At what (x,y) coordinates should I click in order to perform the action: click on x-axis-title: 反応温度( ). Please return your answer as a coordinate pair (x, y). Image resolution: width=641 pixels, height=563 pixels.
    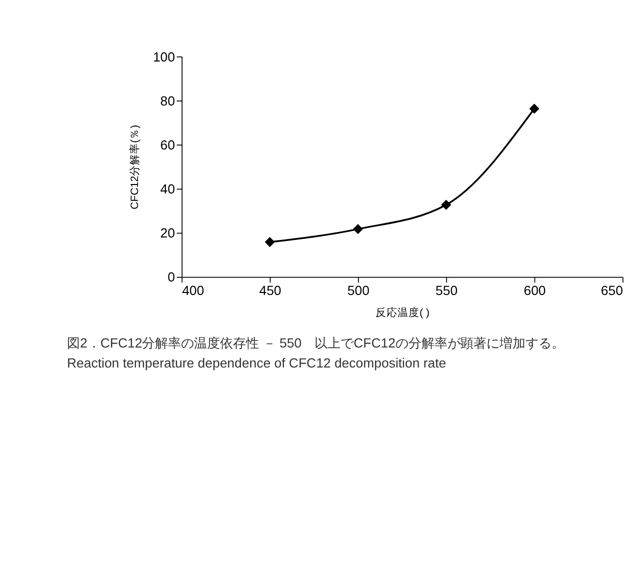
    Looking at the image, I should click on (403, 313).